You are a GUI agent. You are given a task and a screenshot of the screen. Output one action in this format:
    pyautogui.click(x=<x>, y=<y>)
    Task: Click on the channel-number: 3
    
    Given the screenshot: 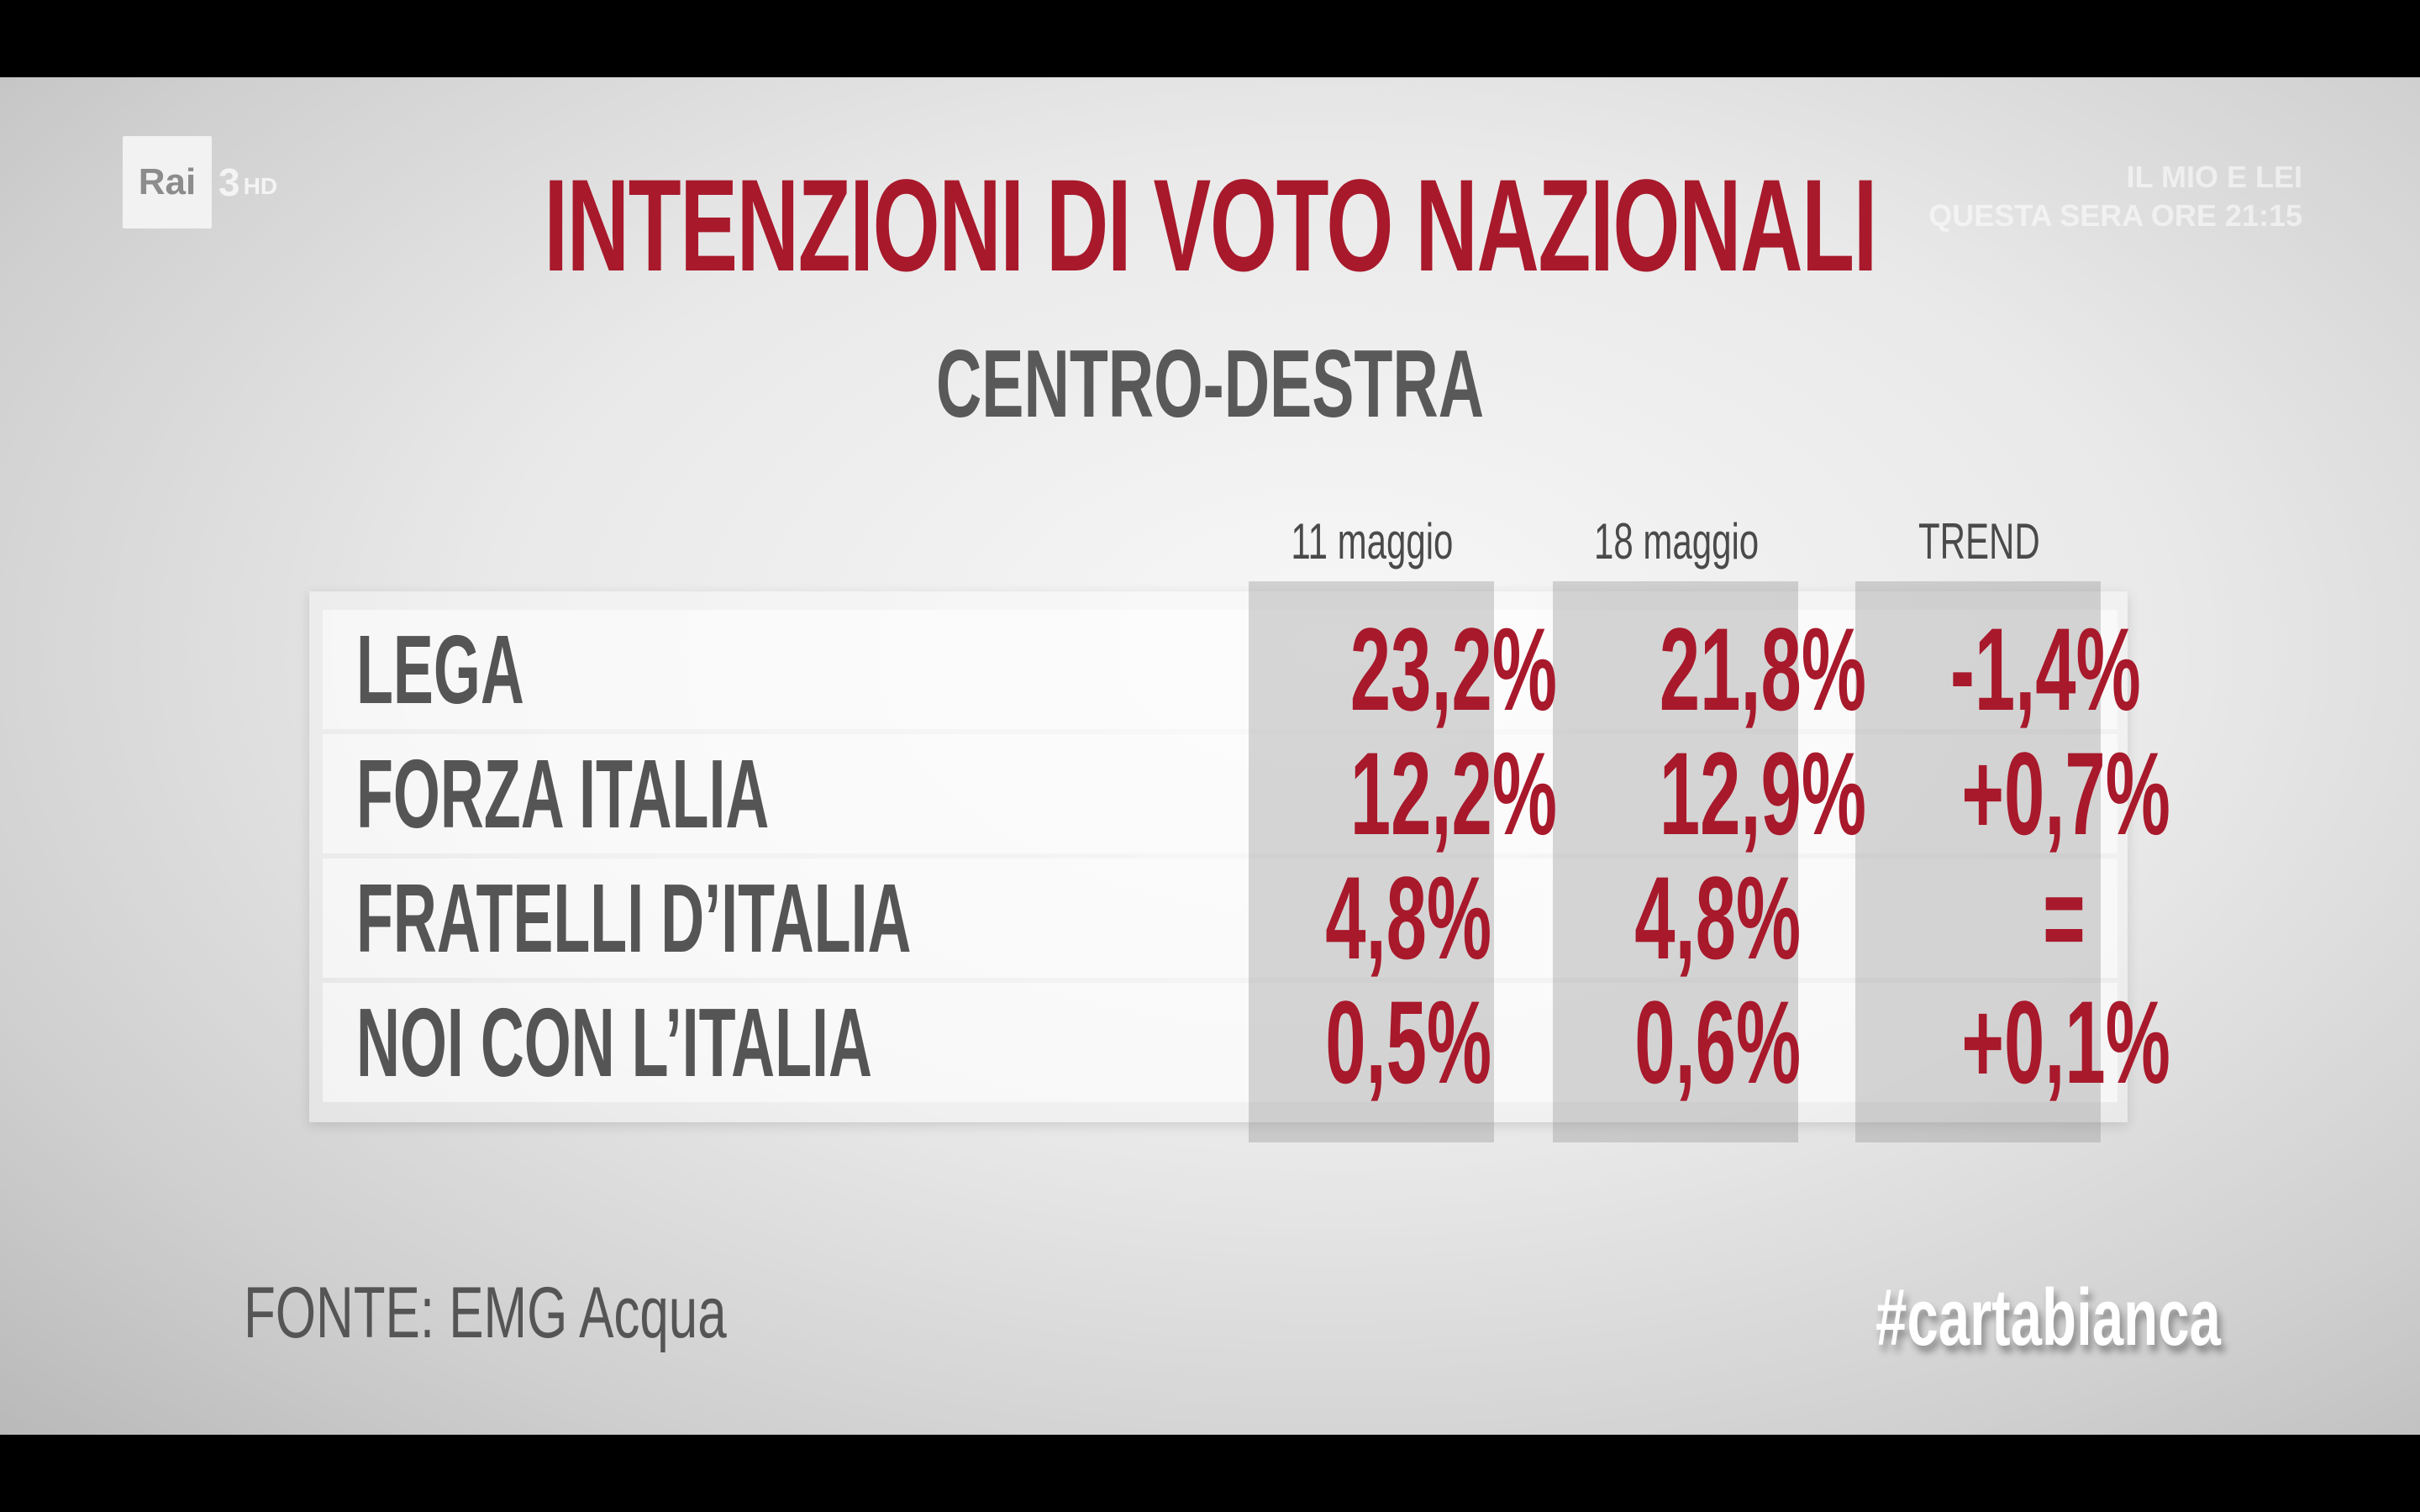 What is the action you would take?
    pyautogui.click(x=229, y=182)
    